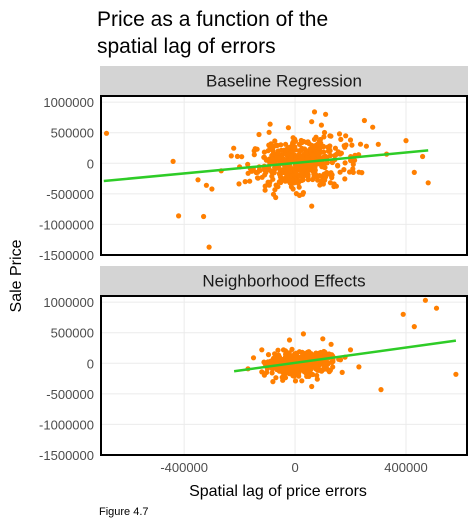 The height and width of the screenshot is (526, 474). Describe the element at coordinates (213, 19) in the screenshot. I see `chart-title-line-1: Price as a function of the` at that location.